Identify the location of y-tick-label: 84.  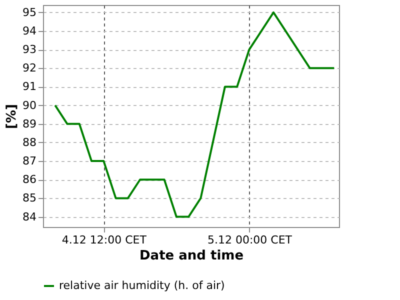
(29, 217).